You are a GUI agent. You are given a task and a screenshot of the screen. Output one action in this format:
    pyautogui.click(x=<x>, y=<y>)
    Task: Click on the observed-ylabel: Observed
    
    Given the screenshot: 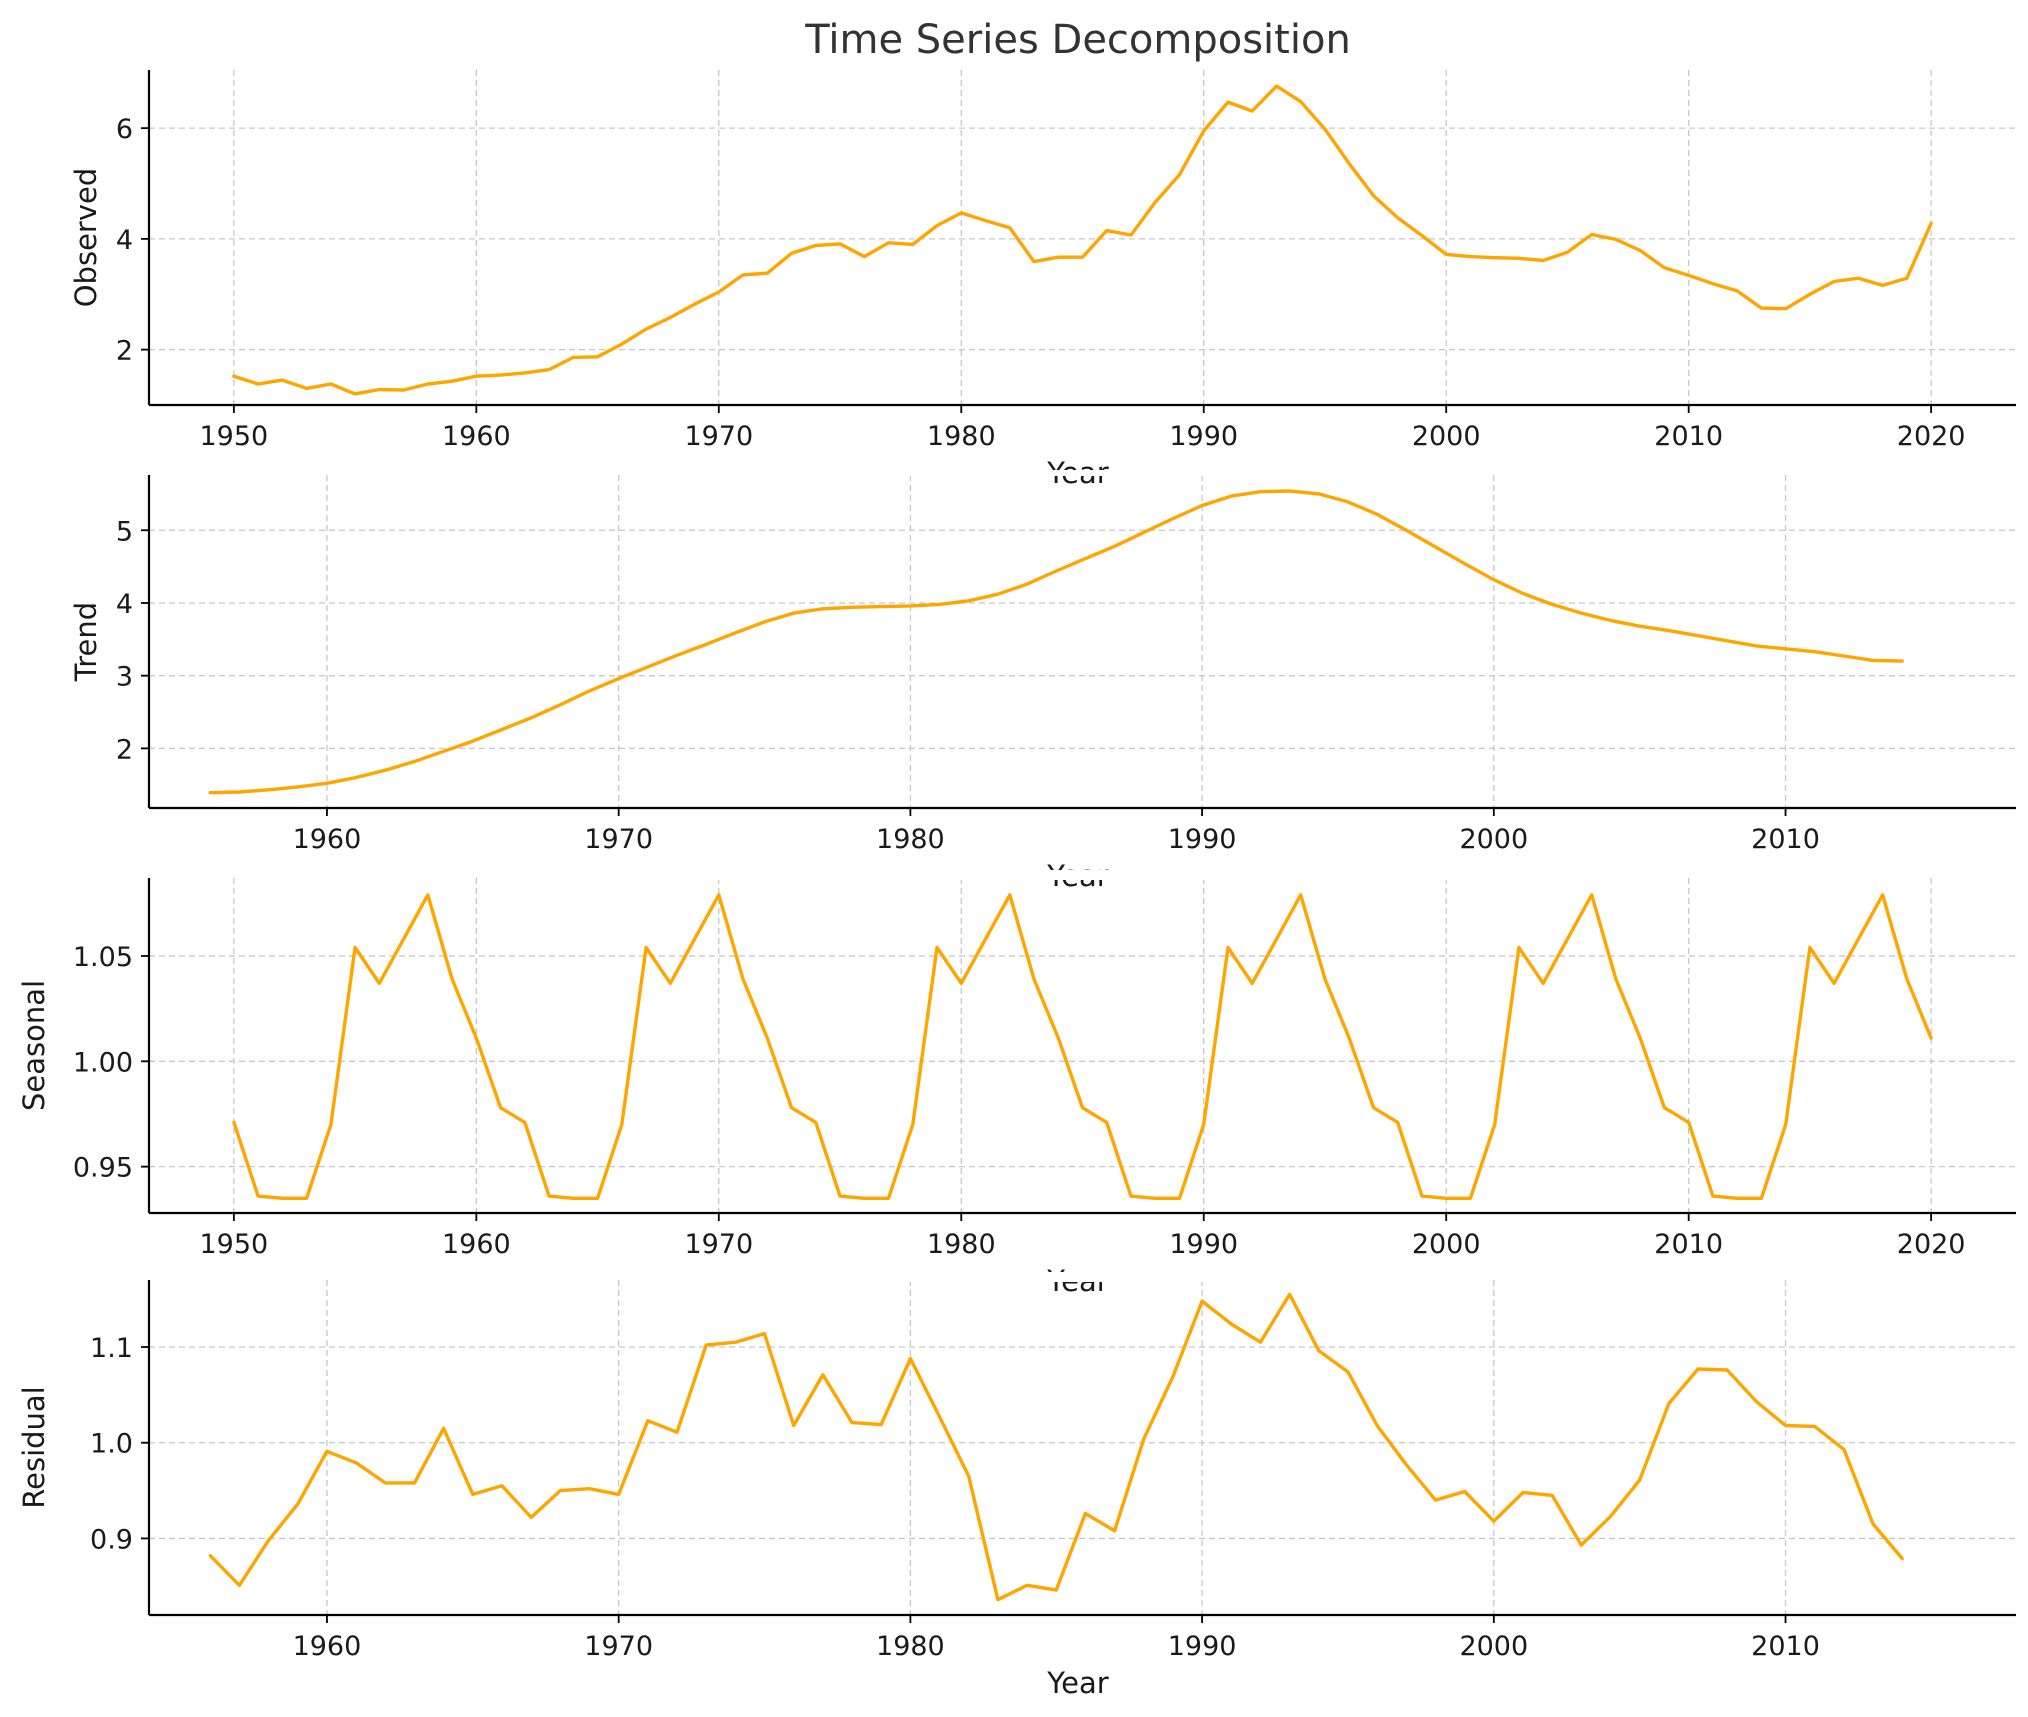 What is the action you would take?
    pyautogui.click(x=86, y=238)
    